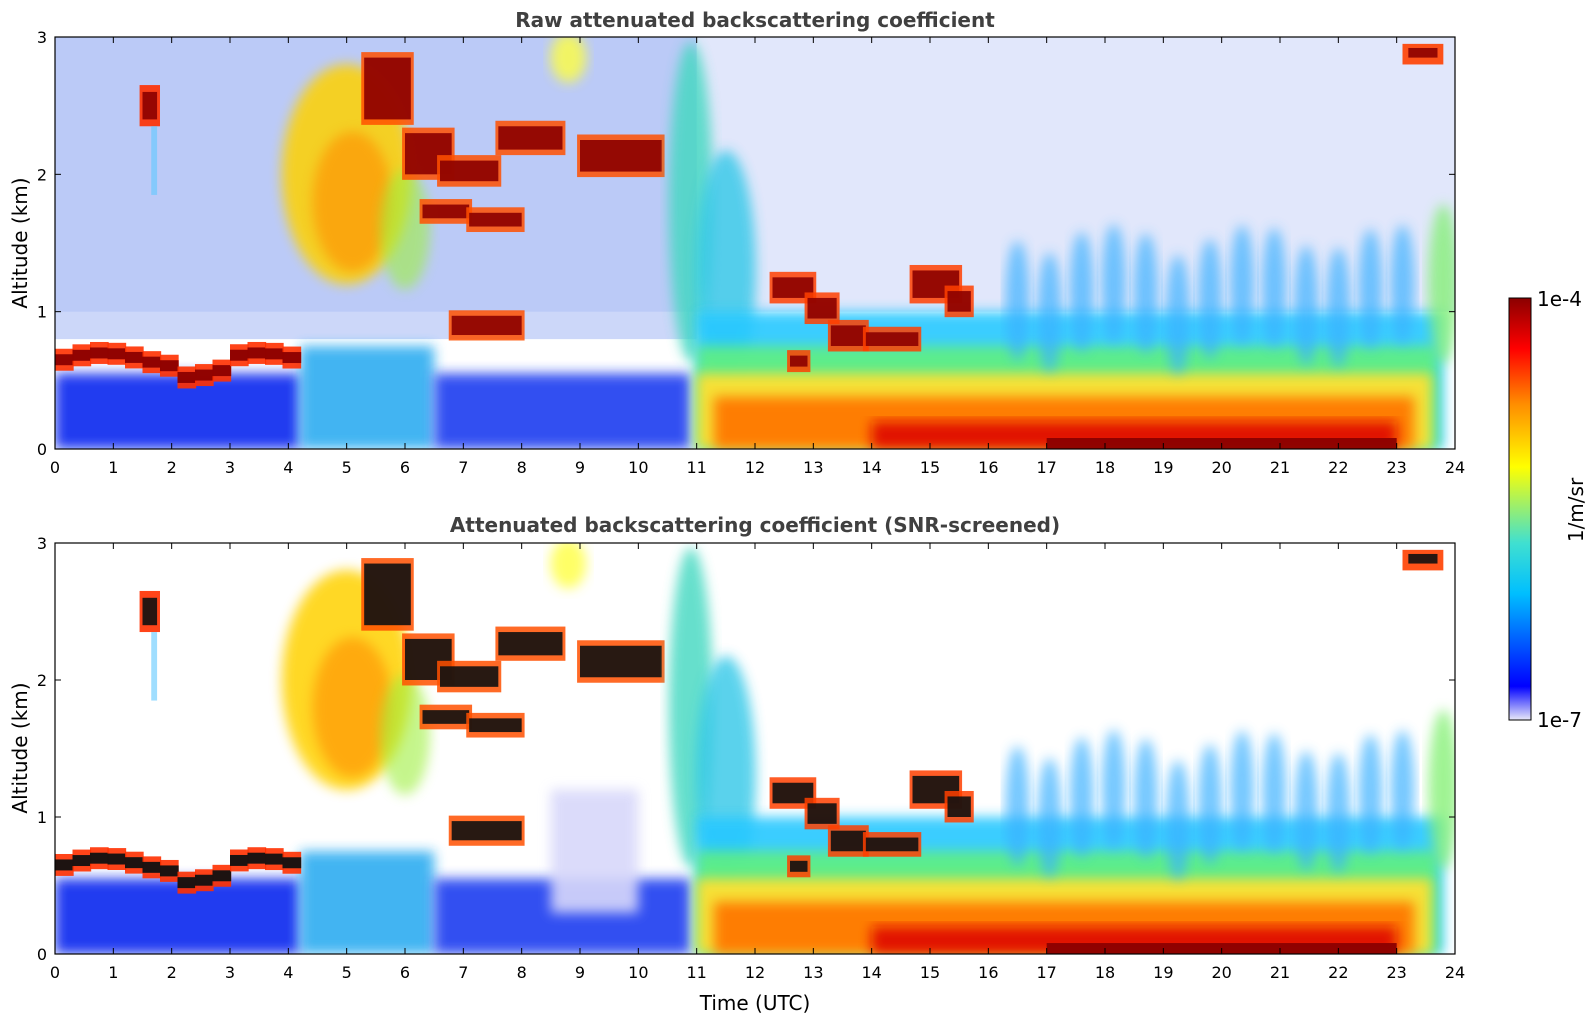  I want to click on colorbar-min-label: 1e-7, so click(1559, 720).